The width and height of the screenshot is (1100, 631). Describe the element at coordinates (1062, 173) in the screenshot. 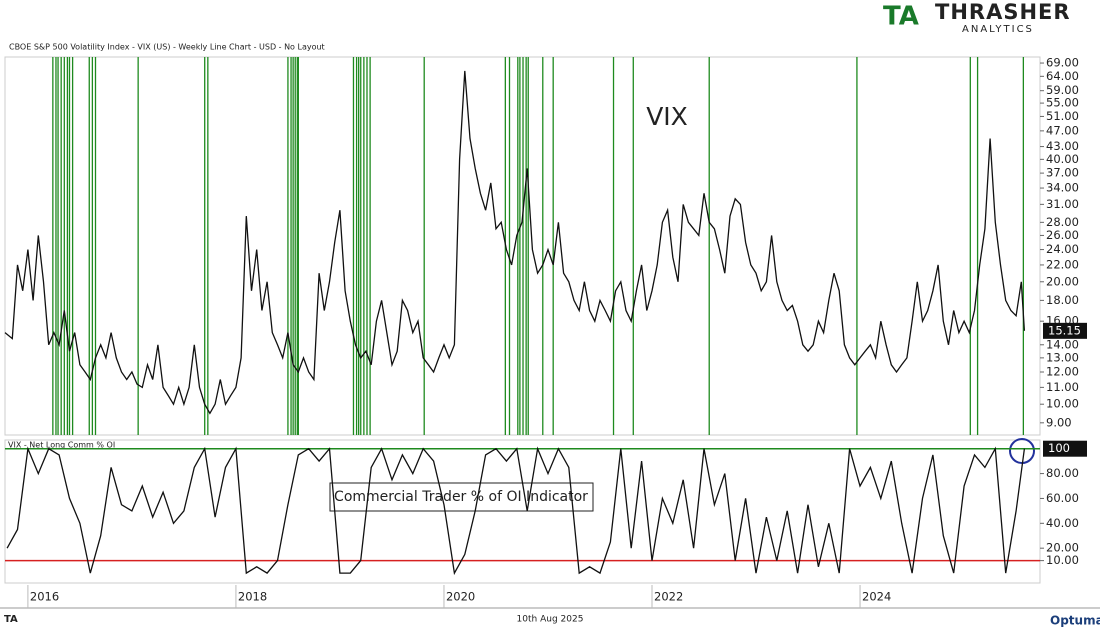

I see `y-tick-label: 37.00` at that location.